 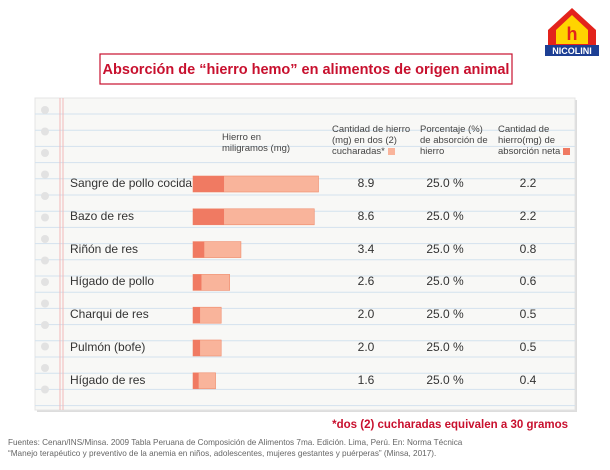 I want to click on value-label: 8.9, so click(x=366, y=183).